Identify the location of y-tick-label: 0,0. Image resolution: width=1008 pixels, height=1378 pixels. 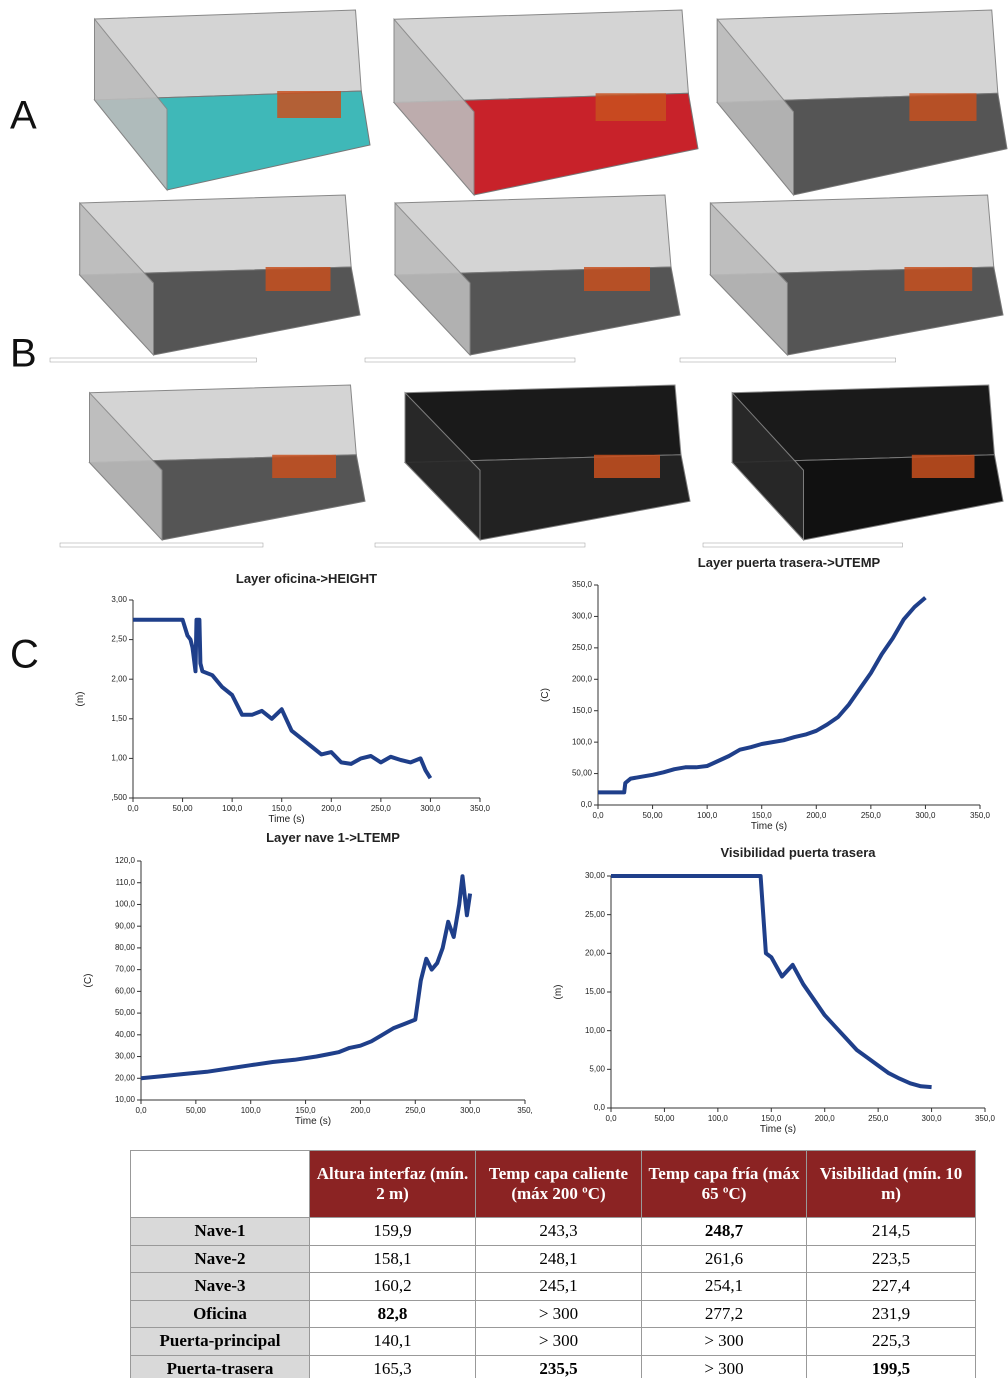
(587, 804).